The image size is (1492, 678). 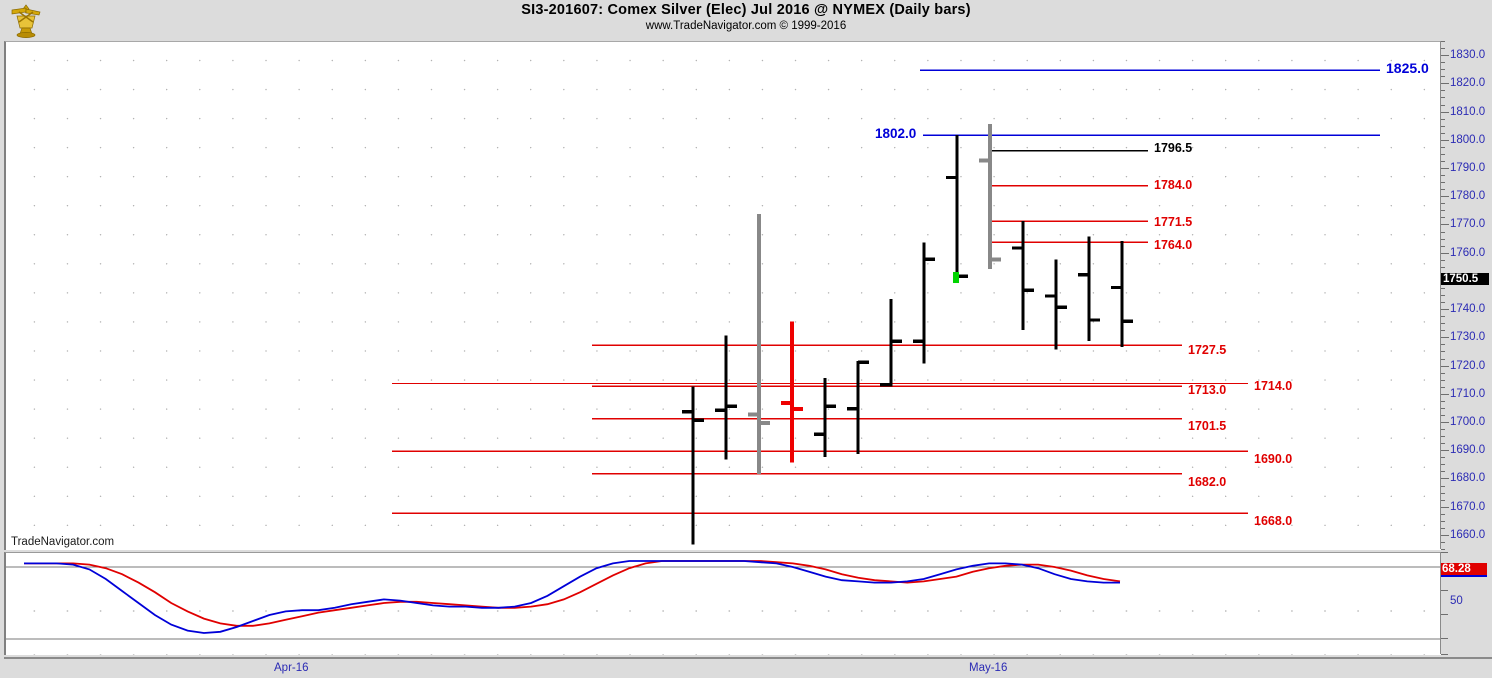 I want to click on price-axis-label: 1820.0, so click(x=1468, y=83).